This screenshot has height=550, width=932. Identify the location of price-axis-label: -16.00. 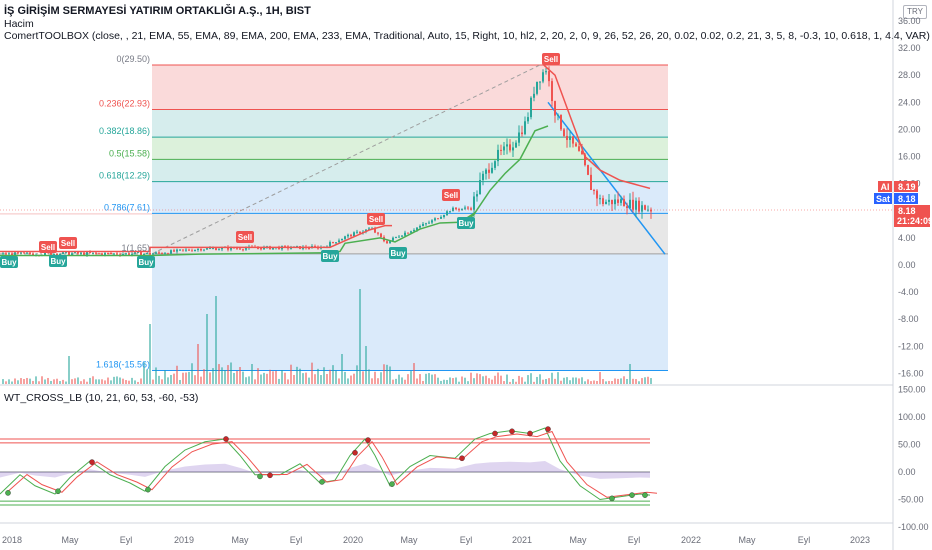
(911, 373).